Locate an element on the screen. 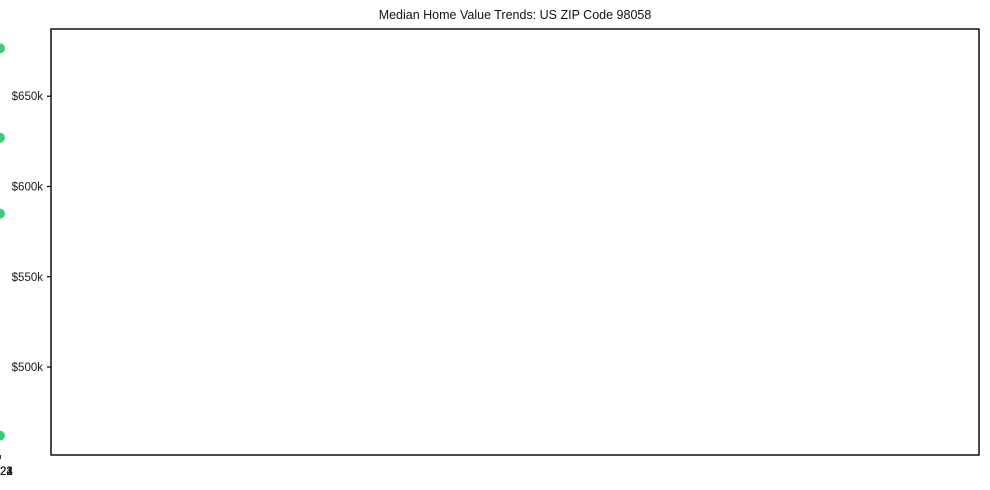  y-tick-label: $500k is located at coordinates (28, 368).